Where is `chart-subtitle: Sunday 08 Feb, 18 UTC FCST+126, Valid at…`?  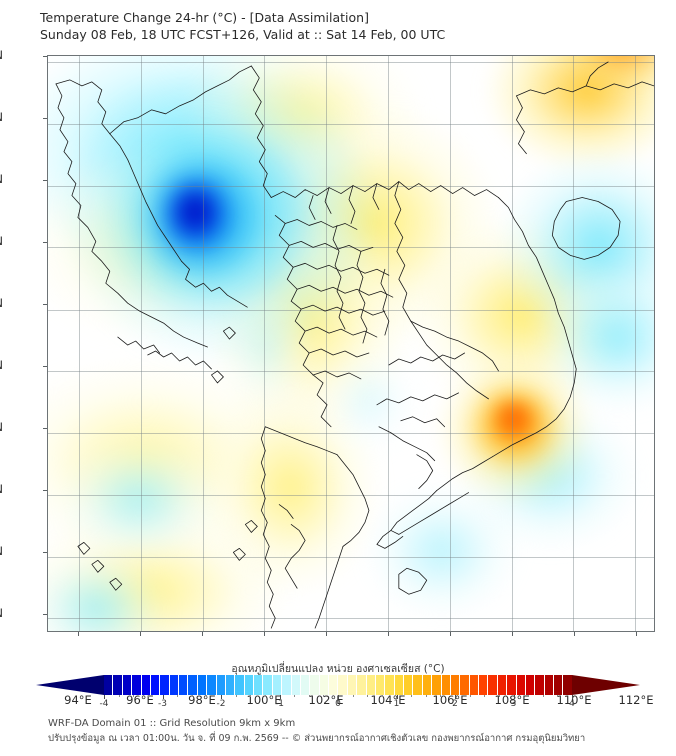
chart-subtitle: Sunday 08 Feb, 18 UTC FCST+126, Valid at… is located at coordinates (243, 34).